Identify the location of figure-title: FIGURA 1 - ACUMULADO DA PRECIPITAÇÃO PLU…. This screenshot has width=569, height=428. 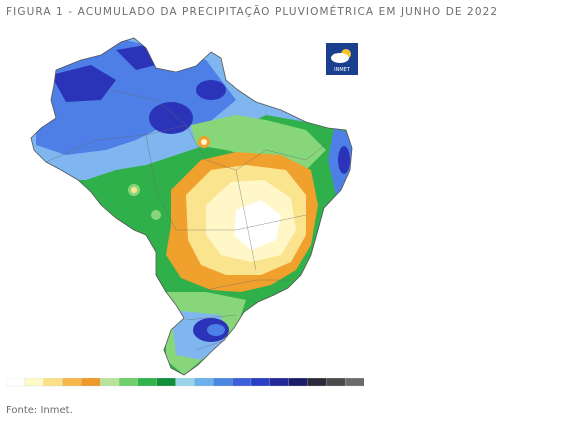
(252, 12).